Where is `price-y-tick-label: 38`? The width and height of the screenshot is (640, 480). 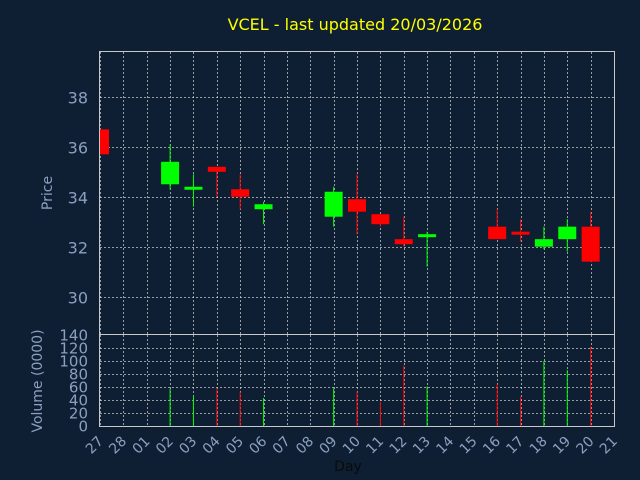 price-y-tick-label: 38 is located at coordinates (78, 98).